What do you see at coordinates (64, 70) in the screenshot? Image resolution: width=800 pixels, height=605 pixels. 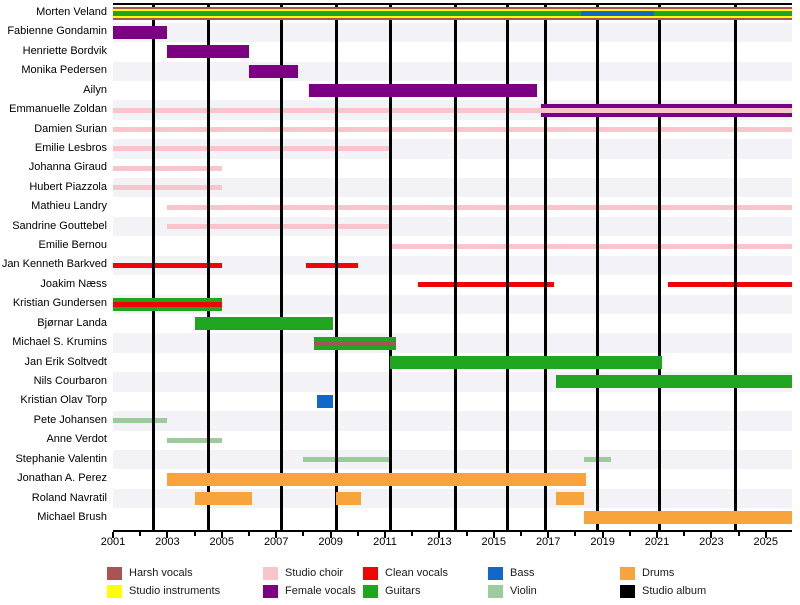 I see `member-name: Monika Pedersen` at bounding box center [64, 70].